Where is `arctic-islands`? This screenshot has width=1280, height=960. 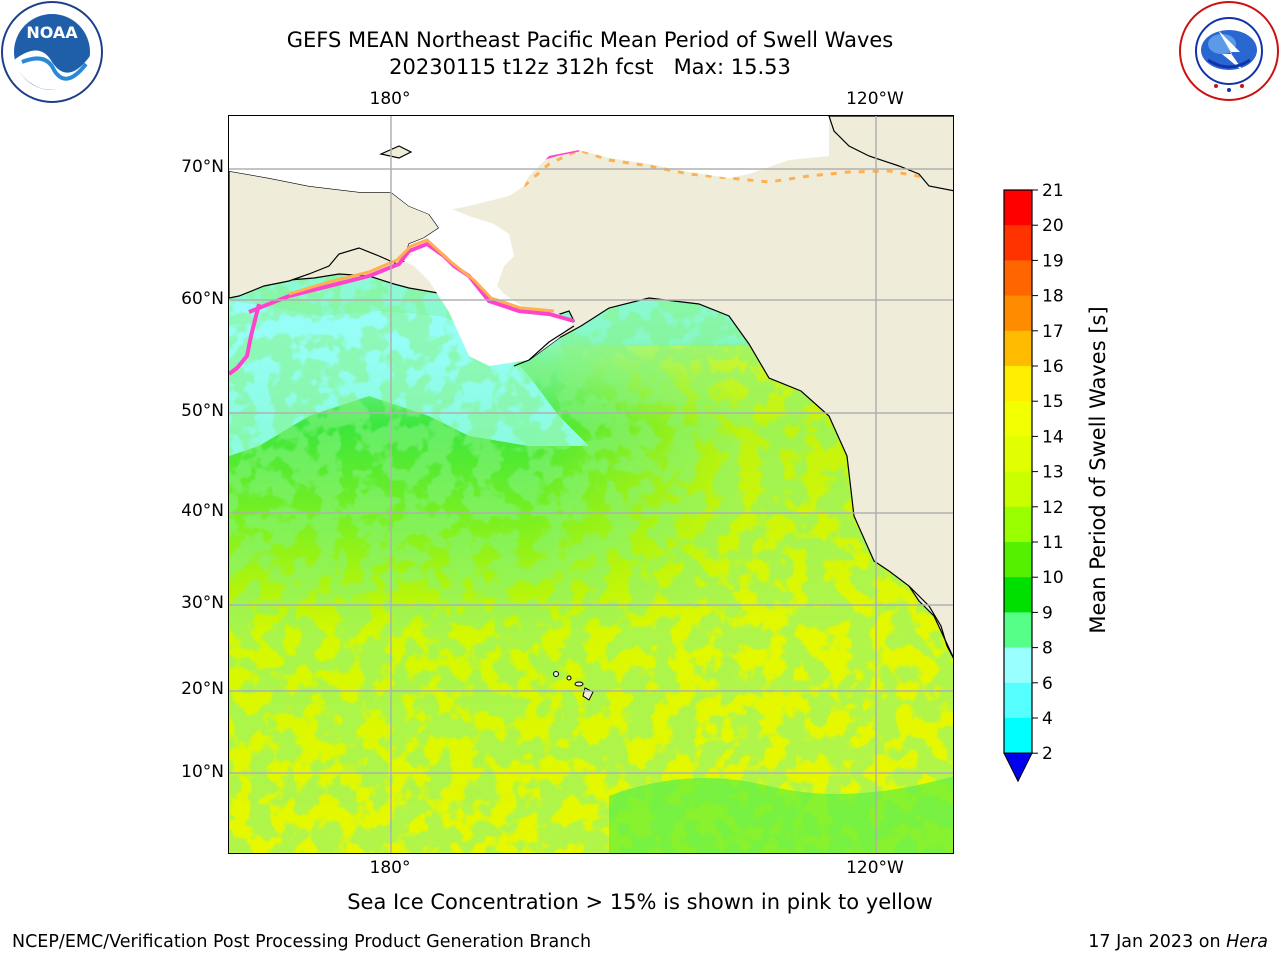 arctic-islands is located at coordinates (890, 154).